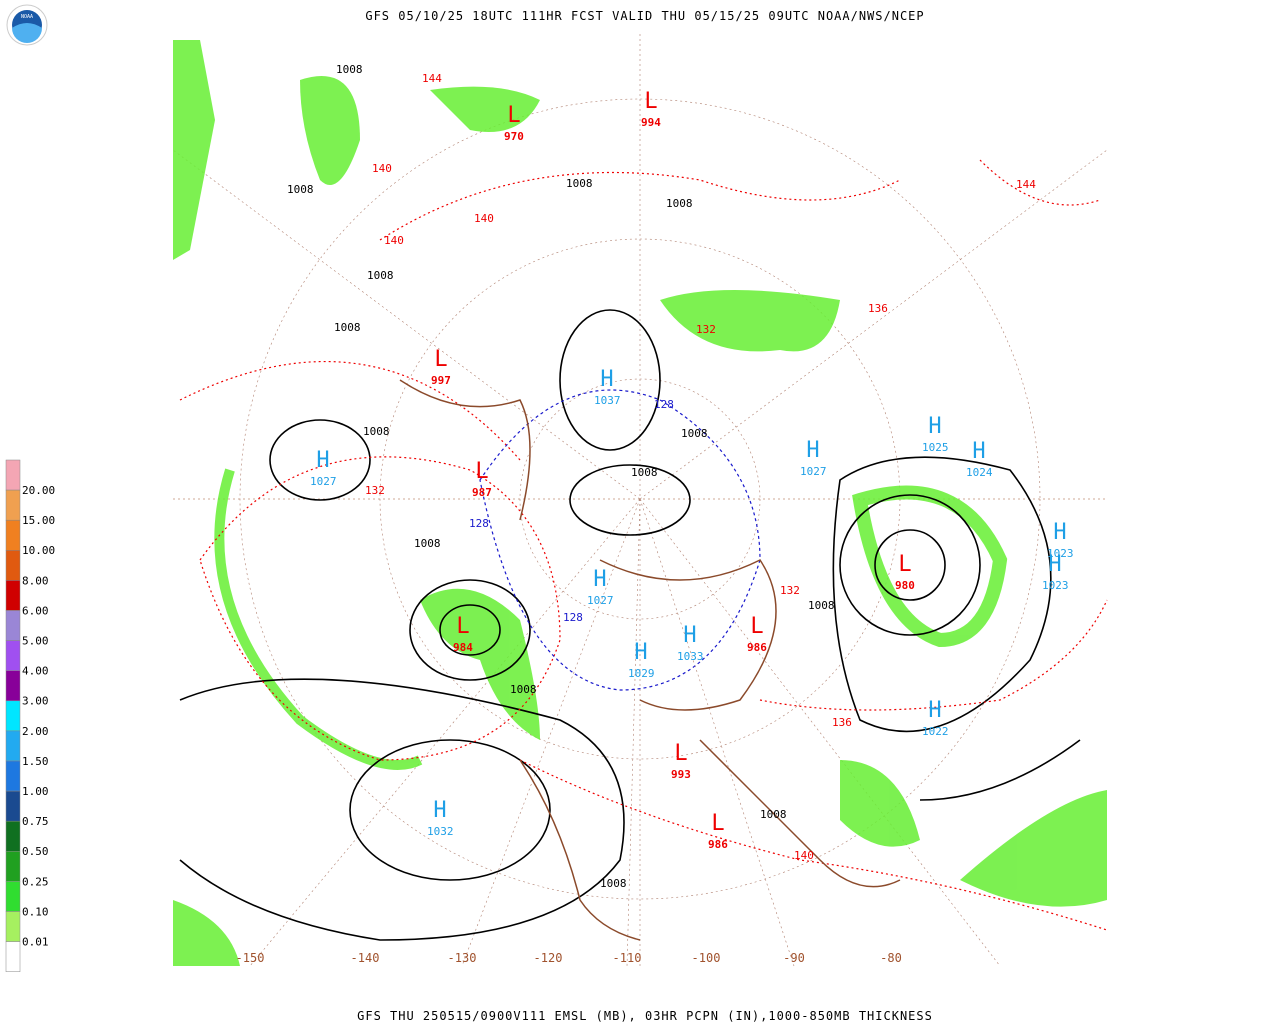  What do you see at coordinates (1026, 184) in the screenshot?
I see `thickness-label: 144` at bounding box center [1026, 184].